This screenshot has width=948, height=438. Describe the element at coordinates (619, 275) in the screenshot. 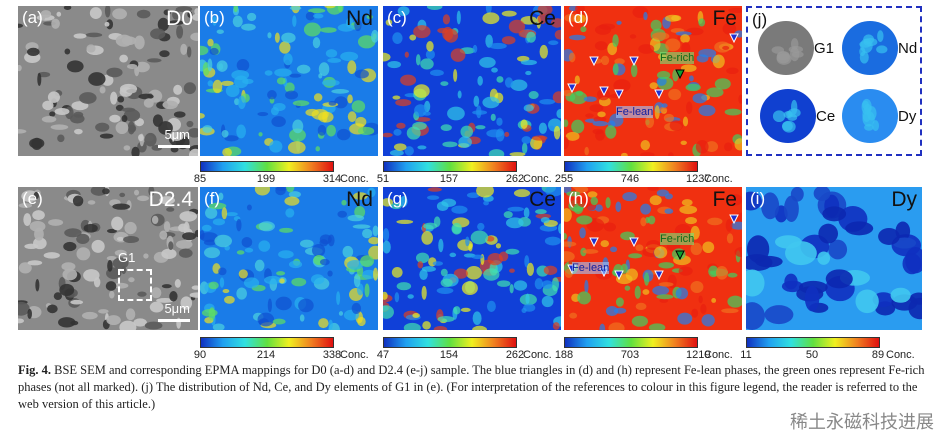

I see `fe-lean-marker` at that location.